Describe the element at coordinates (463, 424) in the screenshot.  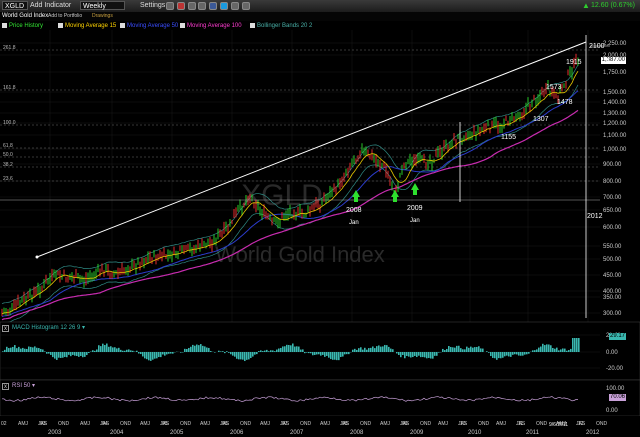
I see `year-mark: 10` at that location.